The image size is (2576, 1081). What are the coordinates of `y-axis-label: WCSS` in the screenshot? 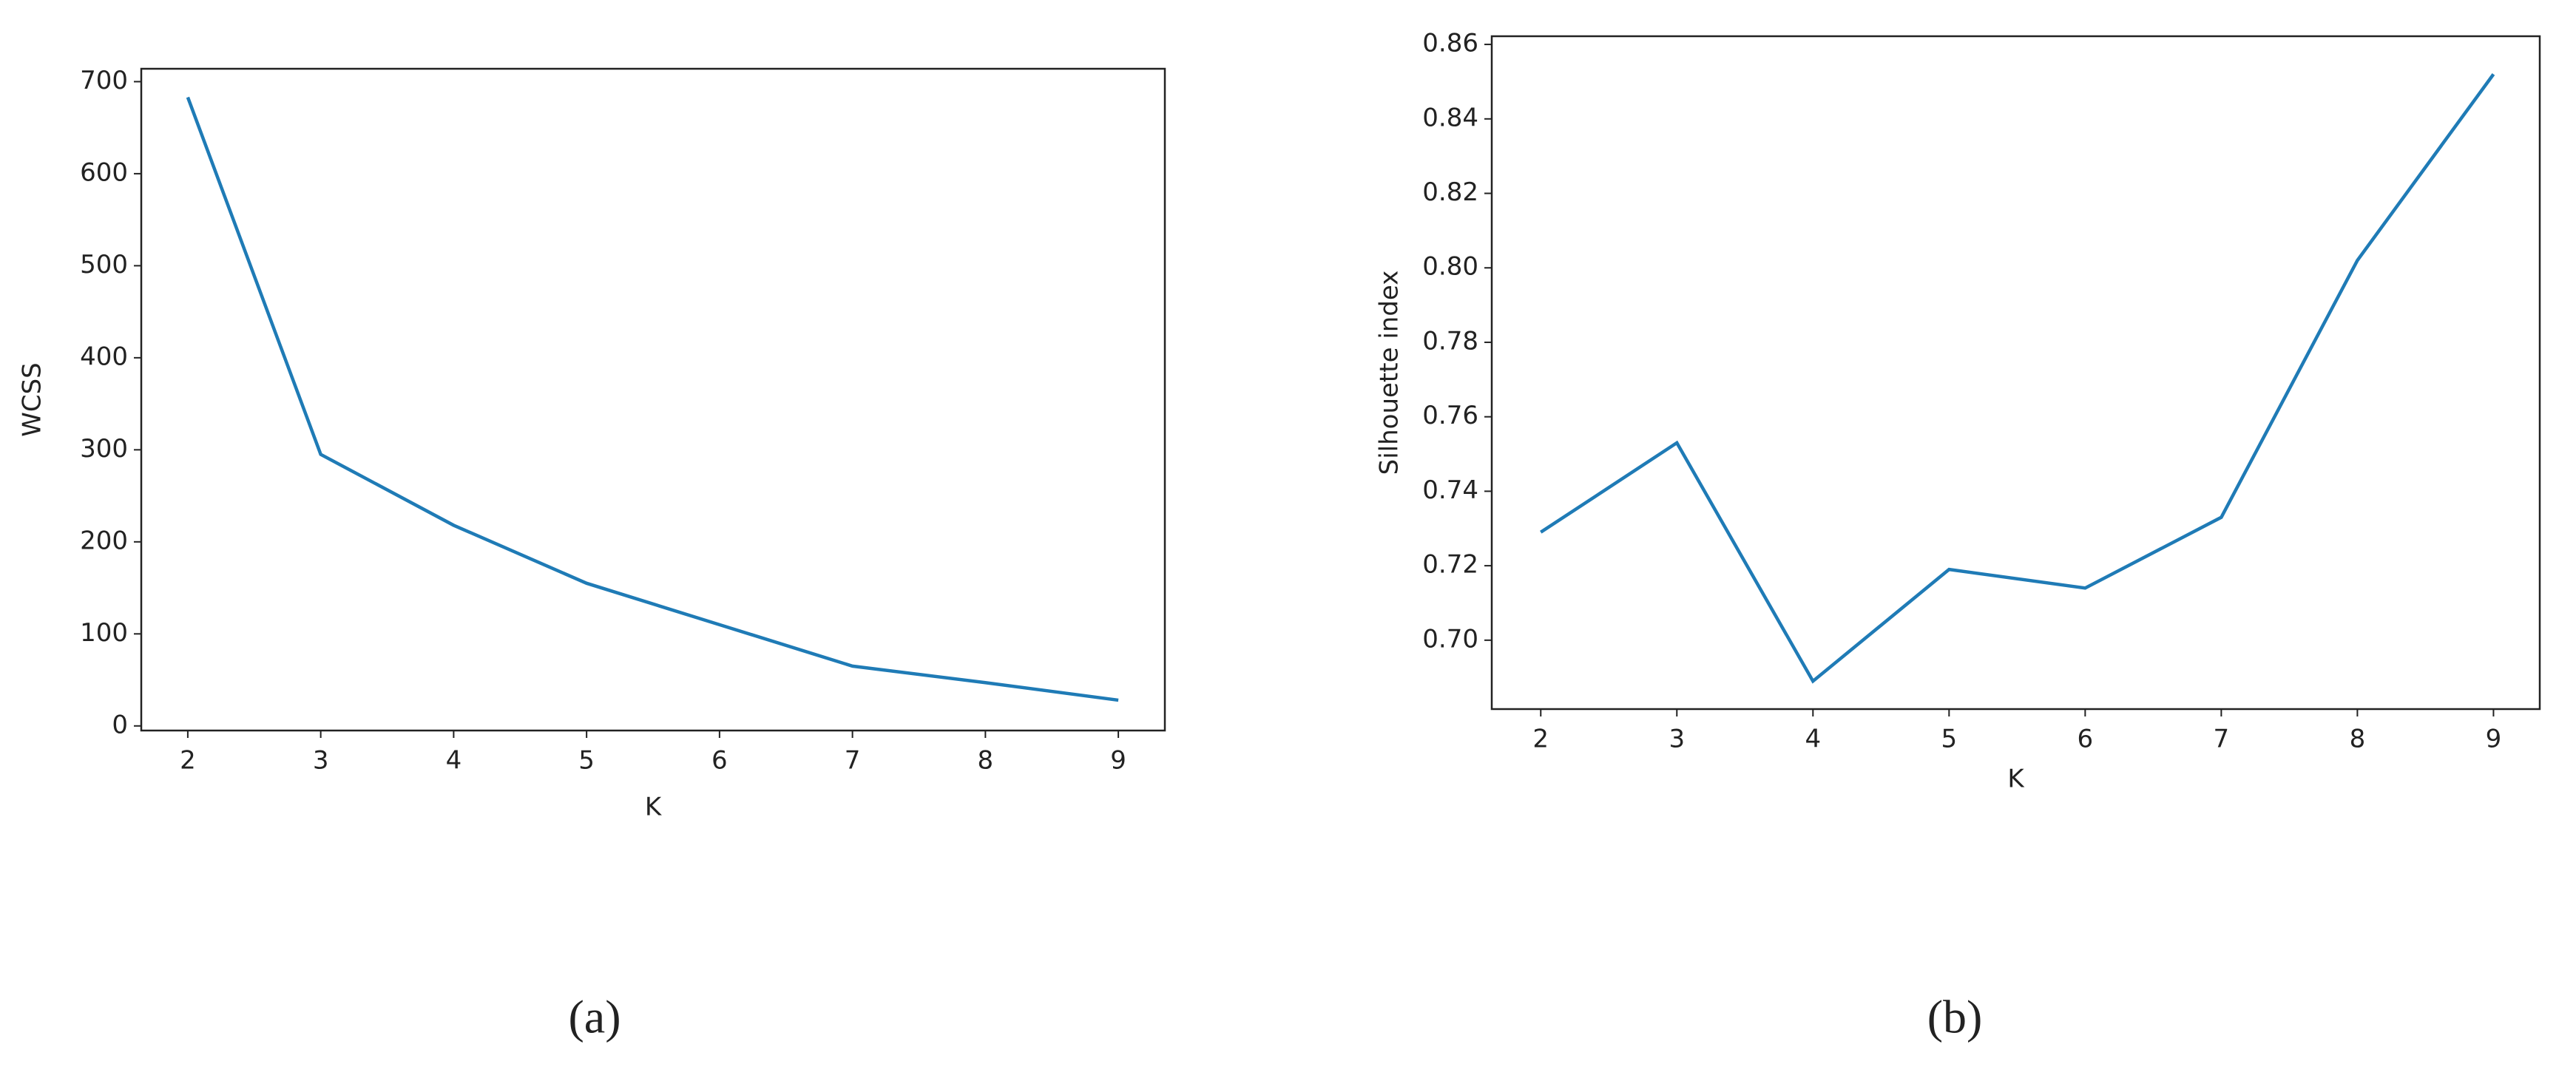 It's located at (32, 399).